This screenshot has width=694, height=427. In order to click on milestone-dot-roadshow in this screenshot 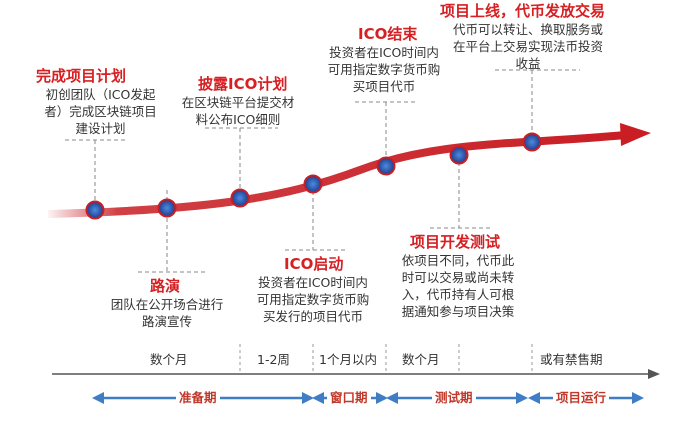, I will do `click(167, 208)`.